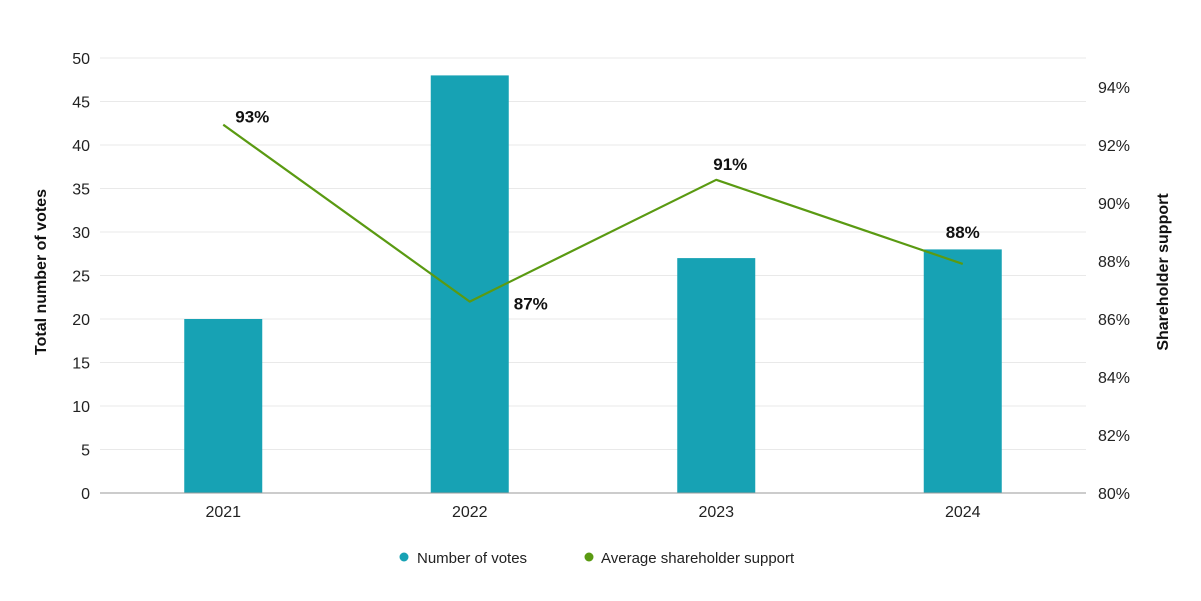 This screenshot has height=601, width=1201. Describe the element at coordinates (223, 406) in the screenshot. I see `bar-votes-2021` at that location.